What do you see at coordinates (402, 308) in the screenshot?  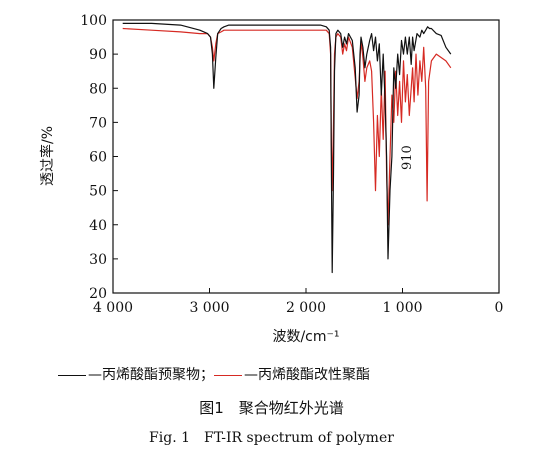 I see `x-tick-label: 1 000` at bounding box center [402, 308].